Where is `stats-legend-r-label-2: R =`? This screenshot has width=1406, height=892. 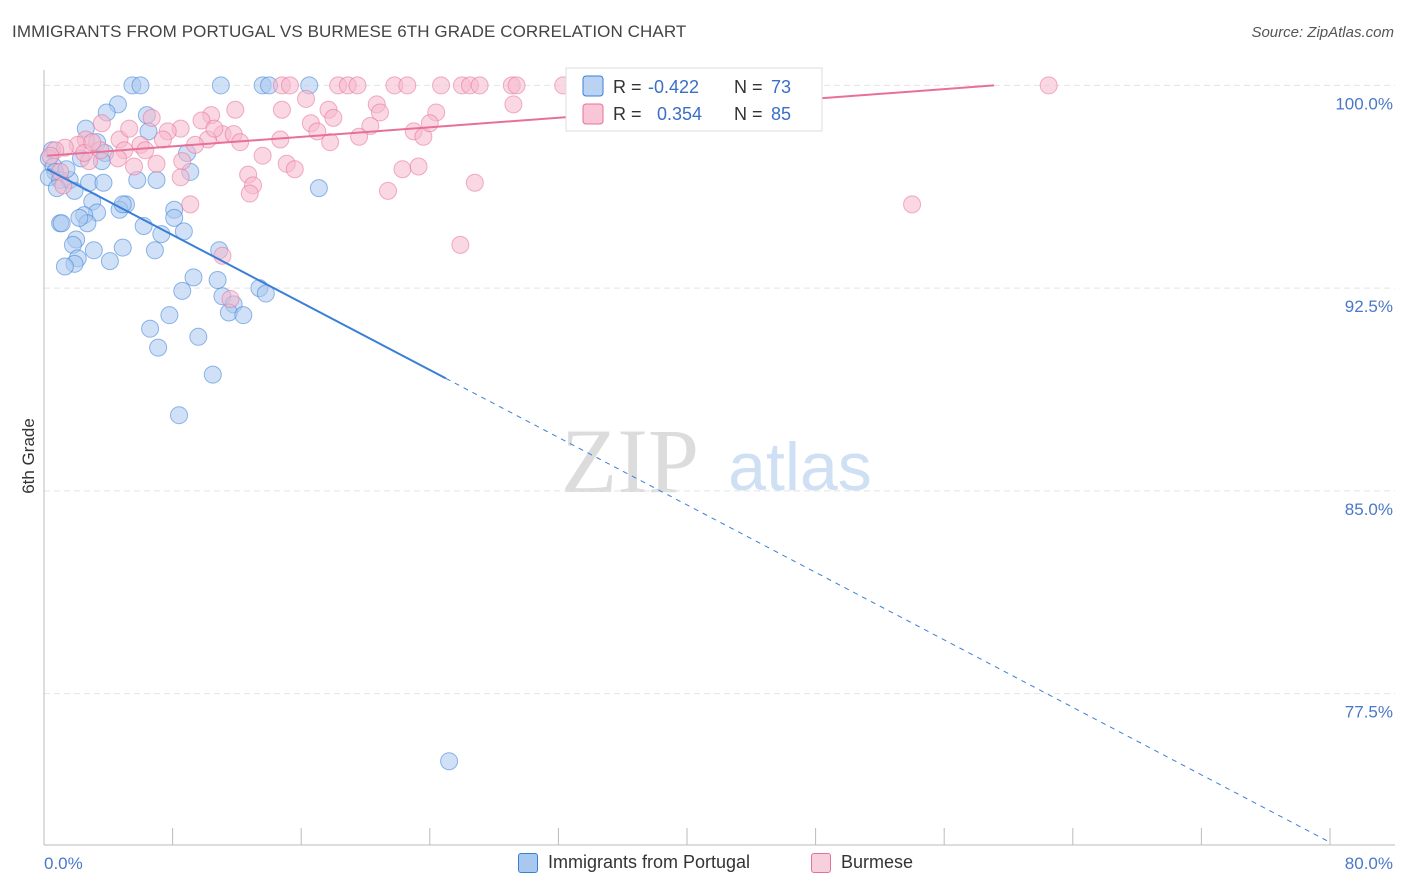 stats-legend-r-label-2: R = is located at coordinates (627, 114).